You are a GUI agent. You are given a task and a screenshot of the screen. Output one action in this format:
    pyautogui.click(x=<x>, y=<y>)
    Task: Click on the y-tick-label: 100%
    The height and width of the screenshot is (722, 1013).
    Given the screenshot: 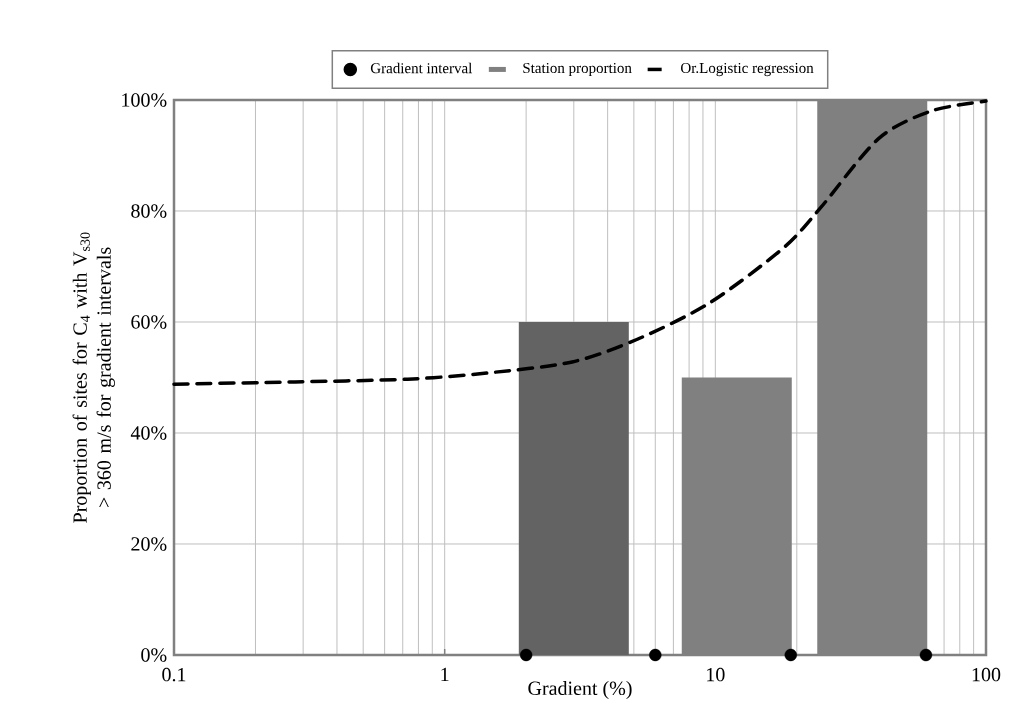 What is the action you would take?
    pyautogui.click(x=144, y=100)
    